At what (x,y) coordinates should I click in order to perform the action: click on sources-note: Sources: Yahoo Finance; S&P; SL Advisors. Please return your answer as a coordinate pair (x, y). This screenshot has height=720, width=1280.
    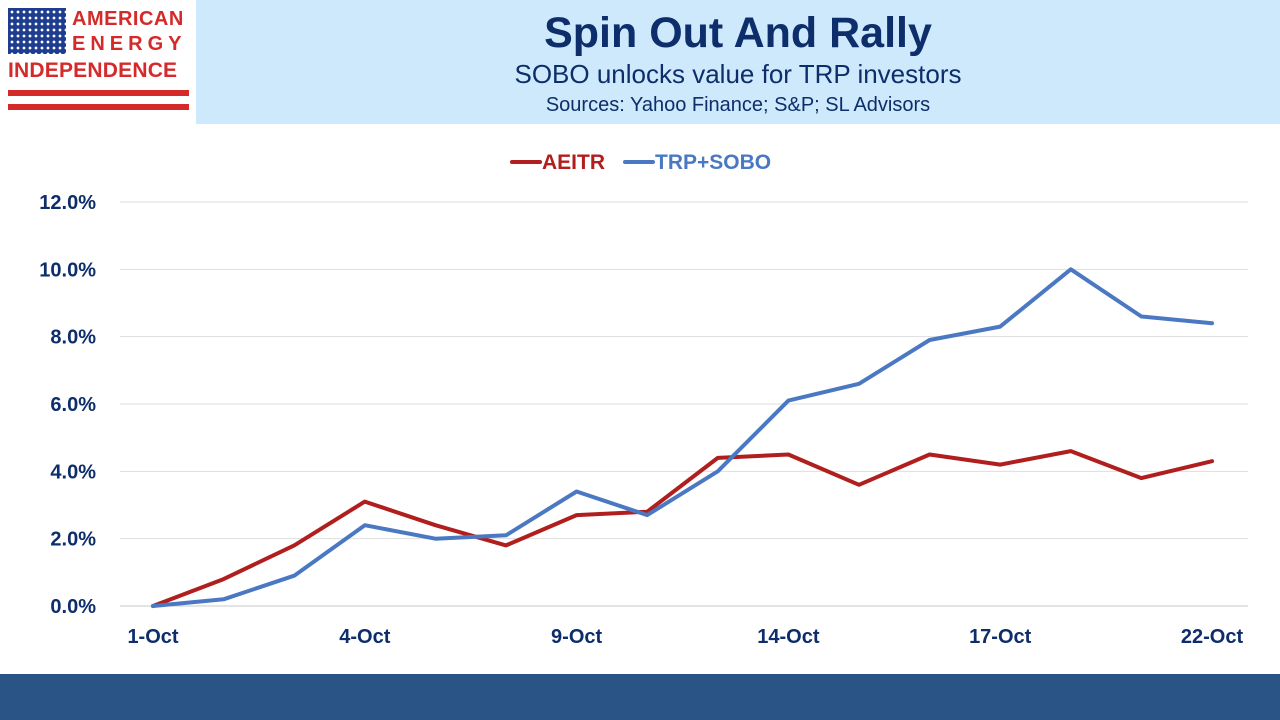
    Looking at the image, I should click on (738, 105).